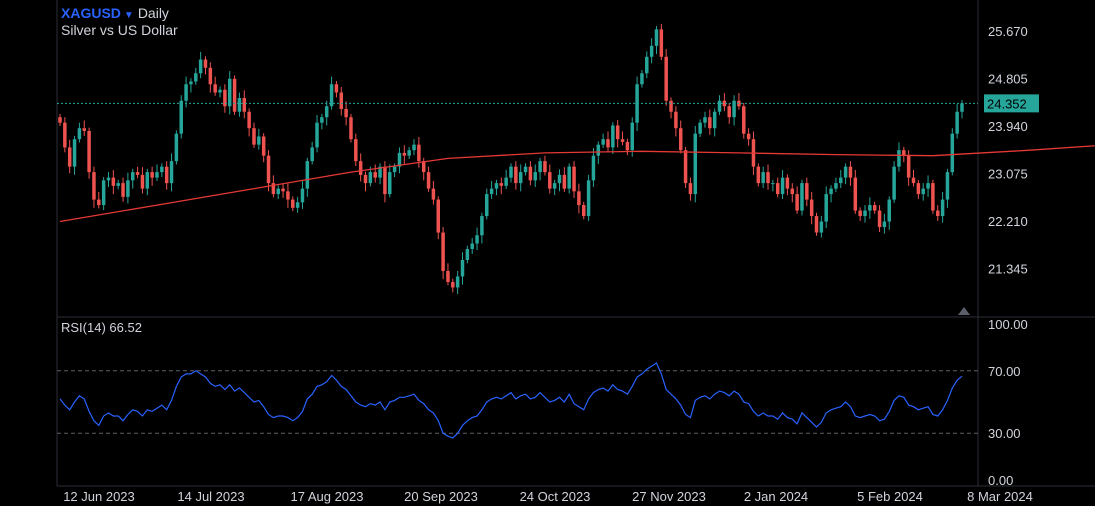 Image resolution: width=1095 pixels, height=506 pixels. I want to click on symbol-dropdown-icon: ▼, so click(128, 15).